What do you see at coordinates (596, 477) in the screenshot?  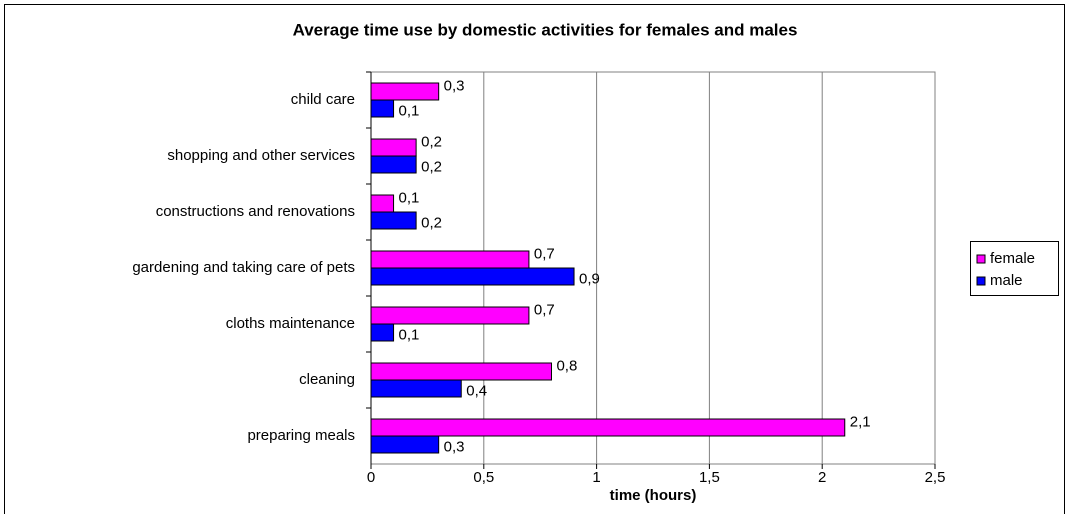 I see `x-tick-label: 1` at bounding box center [596, 477].